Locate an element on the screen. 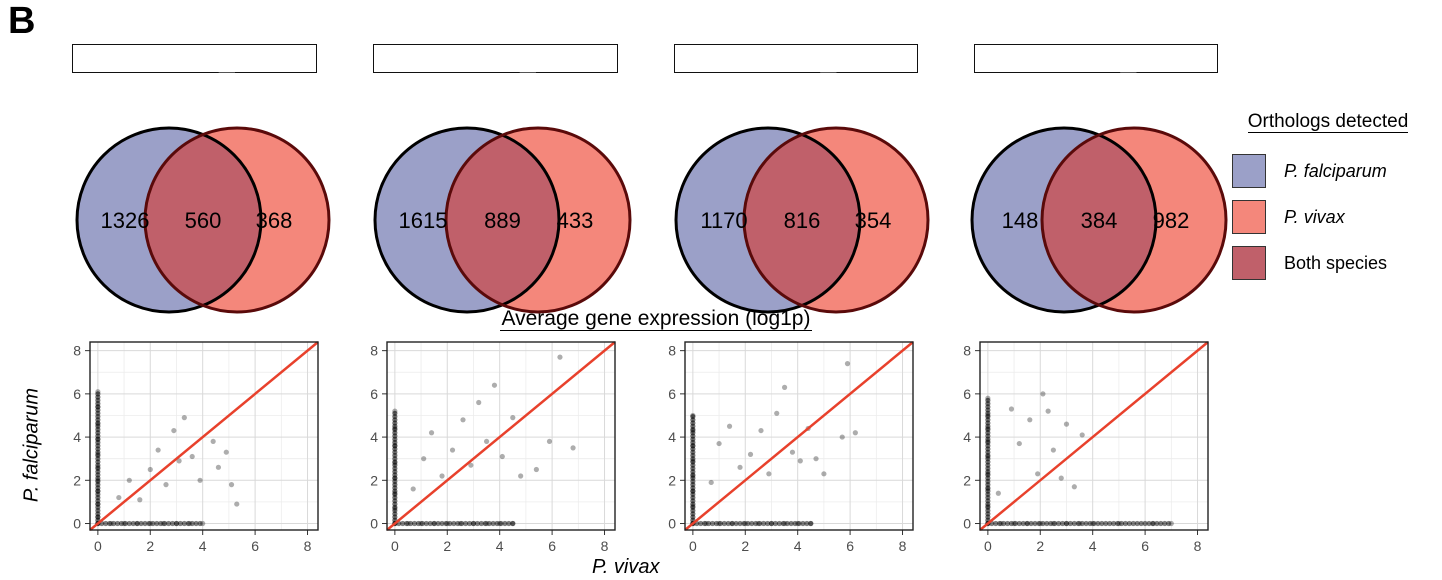  venn-outline-vivax is located at coordinates (538, 220).